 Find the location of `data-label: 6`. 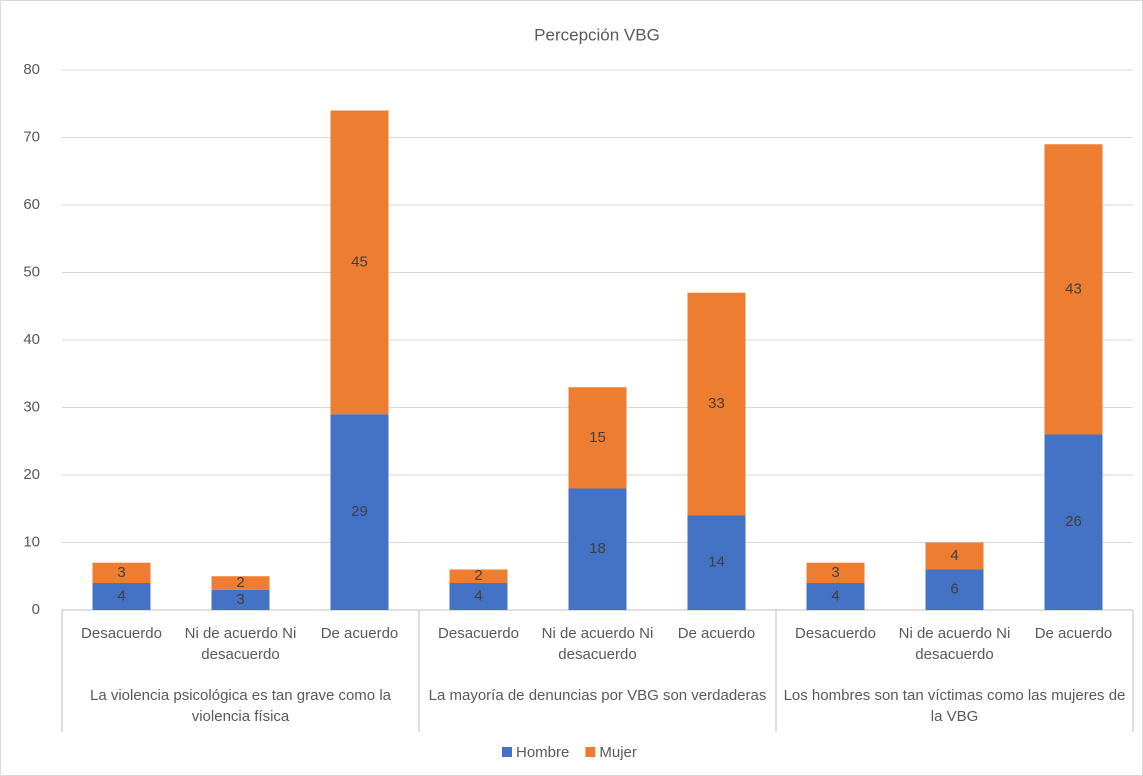

data-label: 6 is located at coordinates (954, 589).